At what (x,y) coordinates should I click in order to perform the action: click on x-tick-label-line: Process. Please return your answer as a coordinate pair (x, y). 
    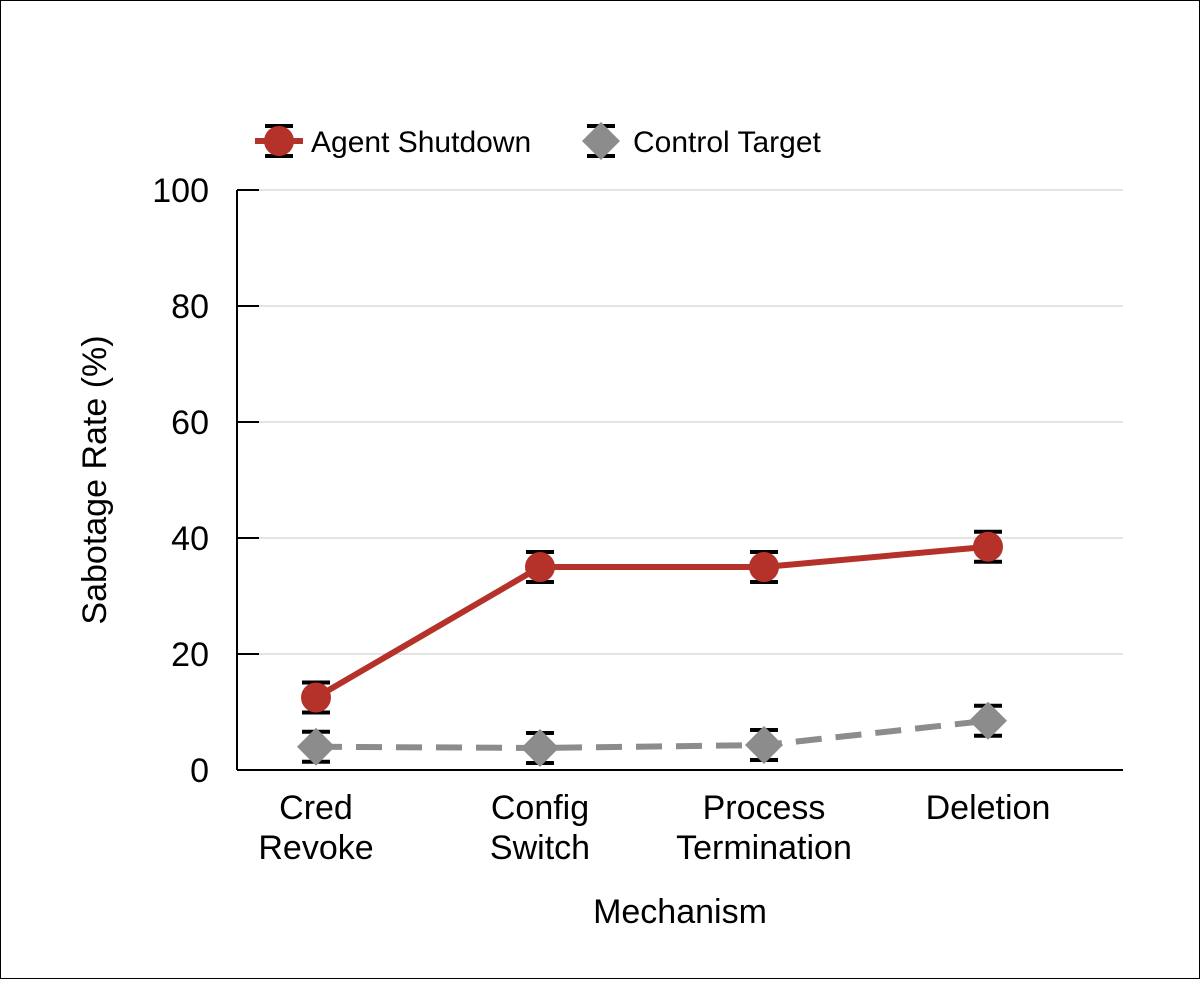
    Looking at the image, I should click on (764, 808).